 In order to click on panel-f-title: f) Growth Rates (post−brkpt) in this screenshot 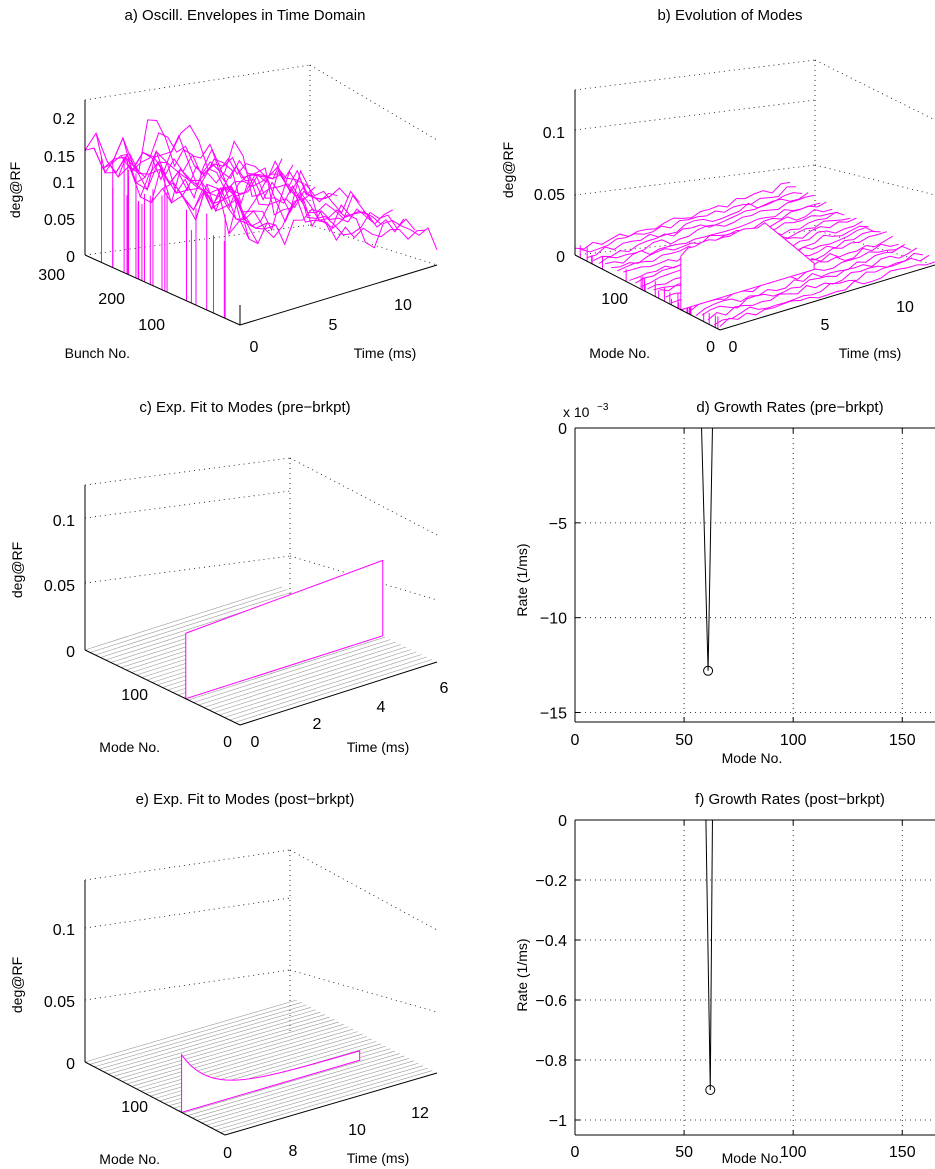, I will do `click(790, 799)`.